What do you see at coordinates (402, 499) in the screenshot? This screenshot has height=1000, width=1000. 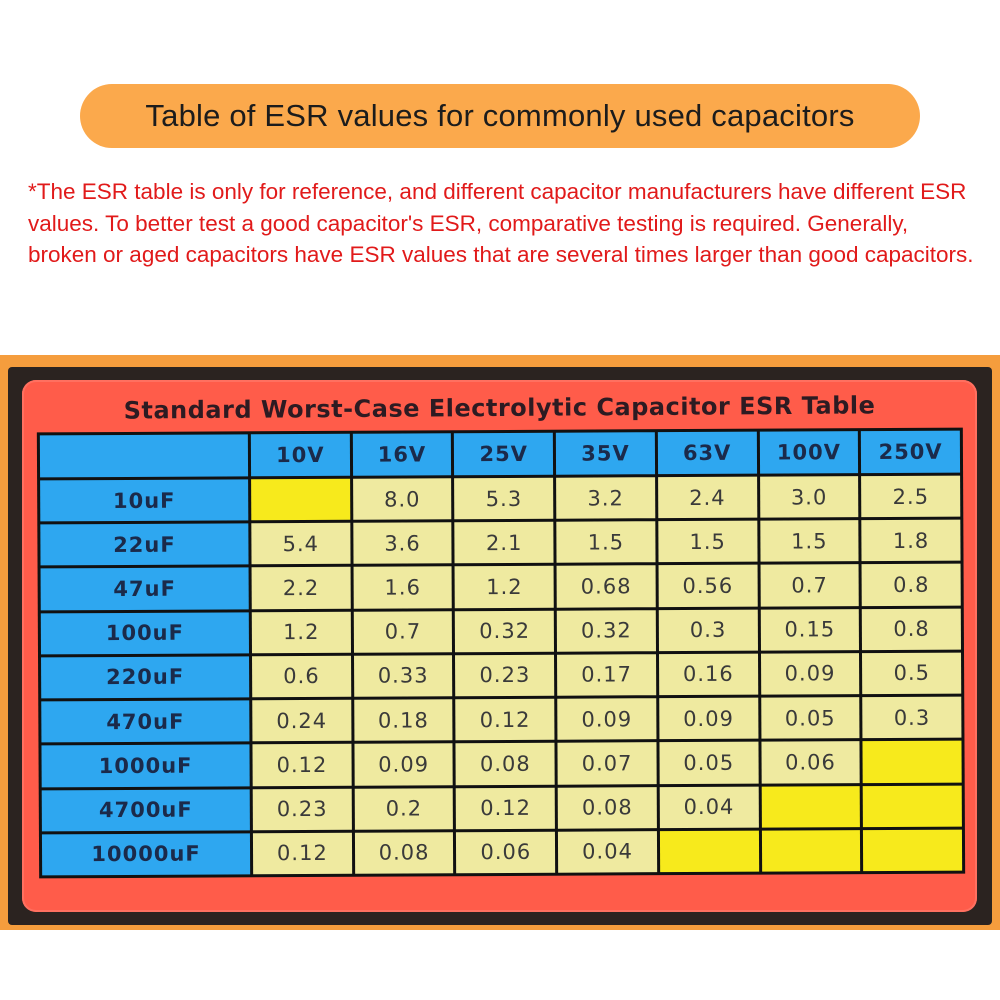 I see `esr-value-cell: 8.0` at bounding box center [402, 499].